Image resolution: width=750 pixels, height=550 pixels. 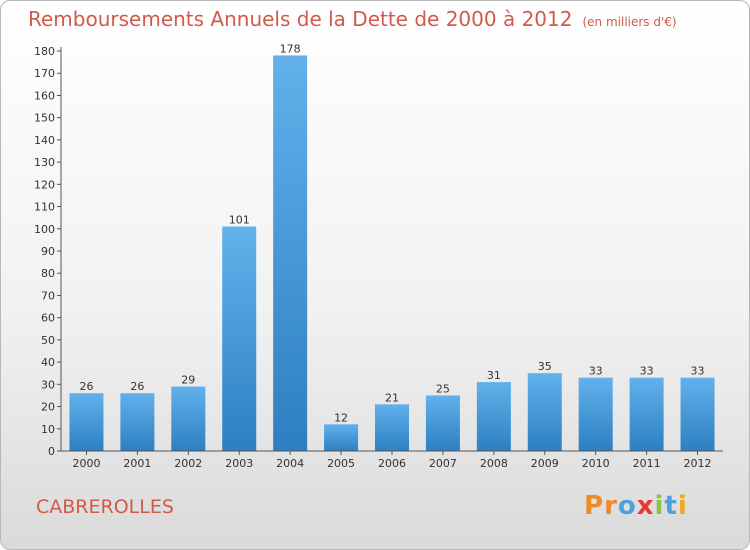 What do you see at coordinates (545, 366) in the screenshot?
I see `bar-value-label: 35` at bounding box center [545, 366].